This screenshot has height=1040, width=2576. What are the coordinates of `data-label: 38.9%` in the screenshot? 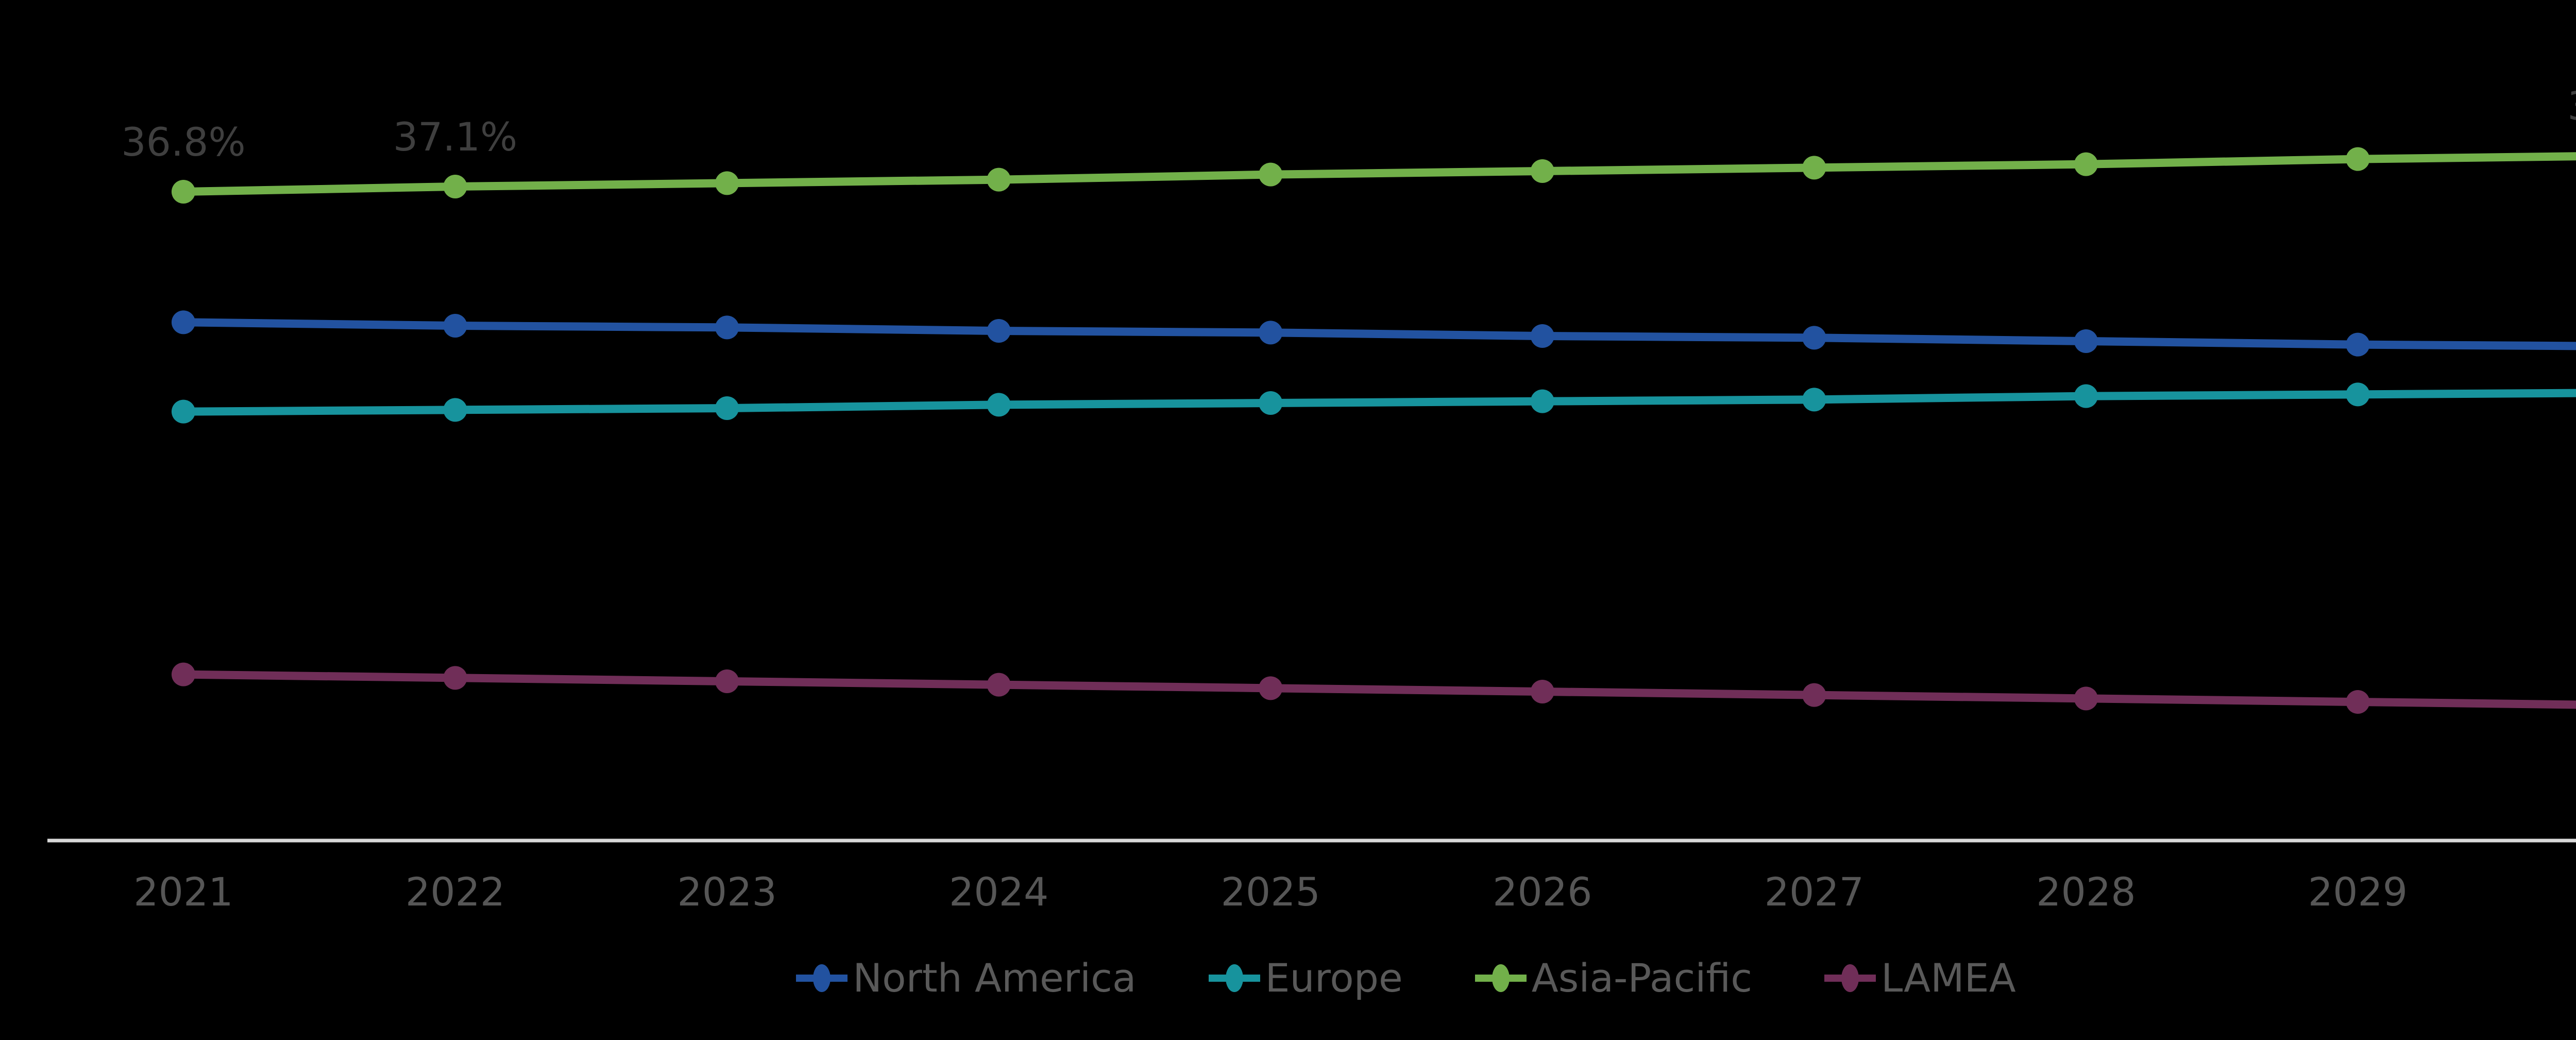 It's located at (2571, 106).